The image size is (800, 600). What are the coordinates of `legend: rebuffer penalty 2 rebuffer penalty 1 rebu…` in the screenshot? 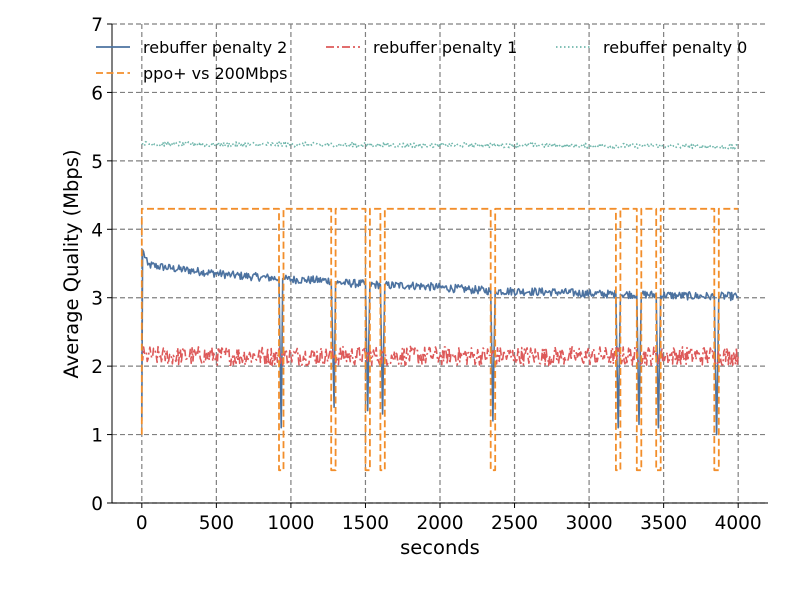 It's located at (421, 60).